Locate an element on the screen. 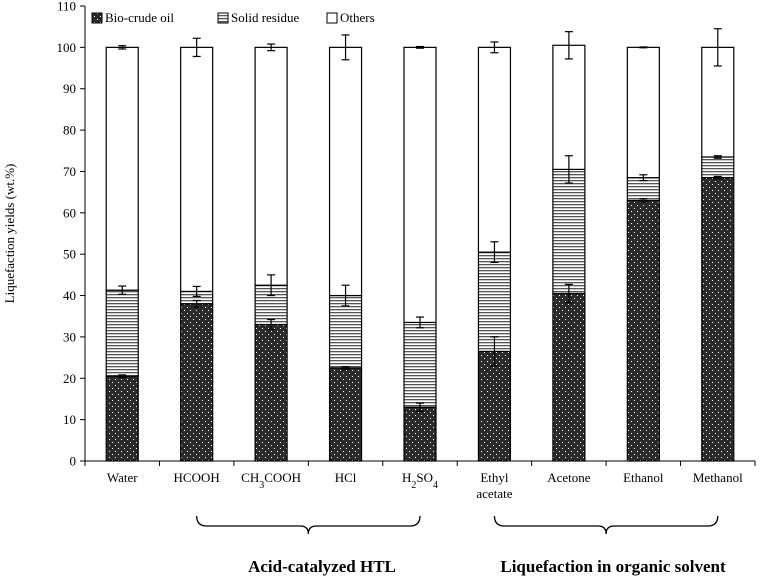  y-tick-label: 0 is located at coordinates (73, 461).